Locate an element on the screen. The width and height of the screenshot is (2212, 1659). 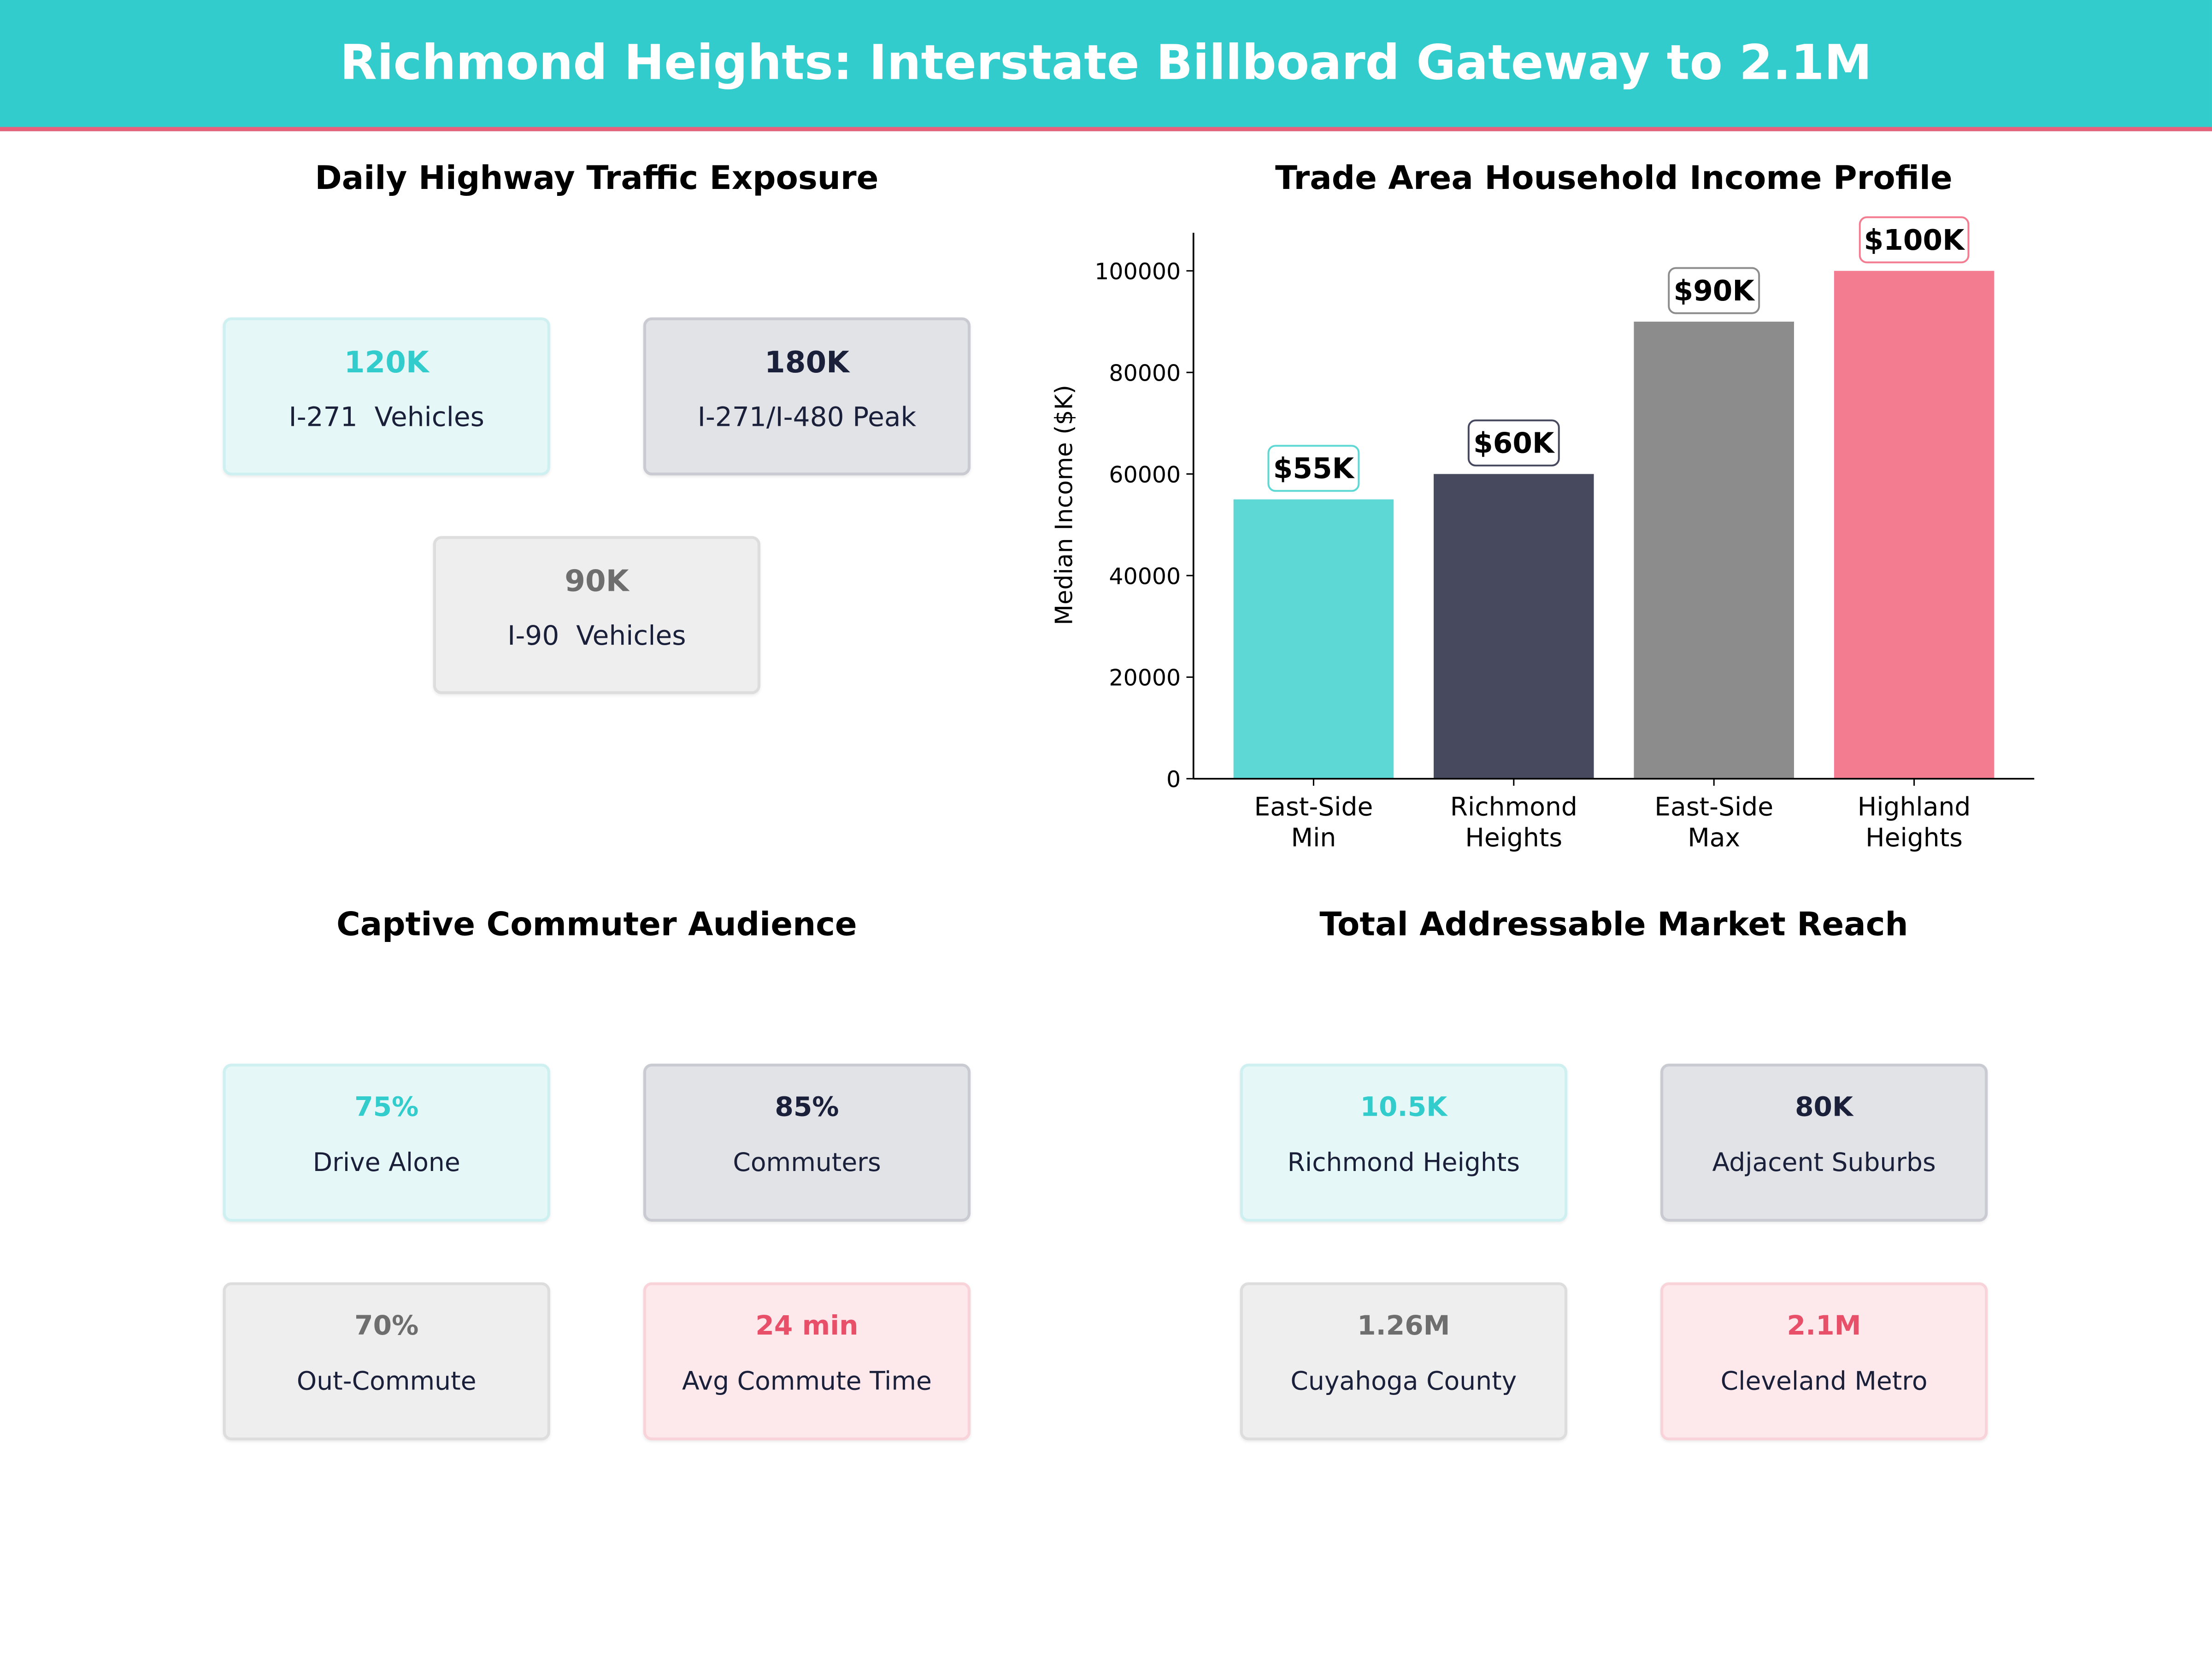
kpi-label: I-90 Vehicles is located at coordinates (596, 636).